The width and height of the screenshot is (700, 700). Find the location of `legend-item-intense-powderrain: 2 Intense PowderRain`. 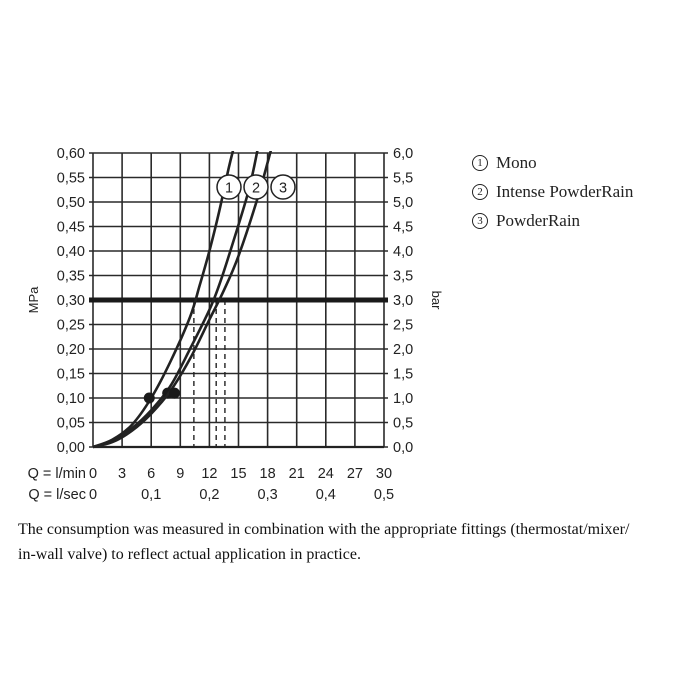

legend-item-intense-powderrain: 2 Intense PowderRain is located at coordinates (552, 191).